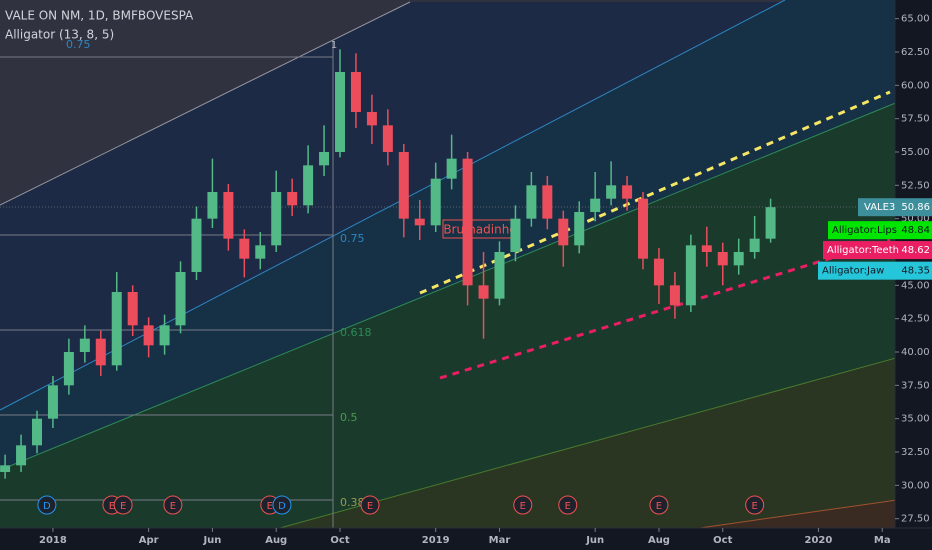 Image resolution: width=932 pixels, height=550 pixels. I want to click on y-tick-label: 62.50, so click(915, 52).